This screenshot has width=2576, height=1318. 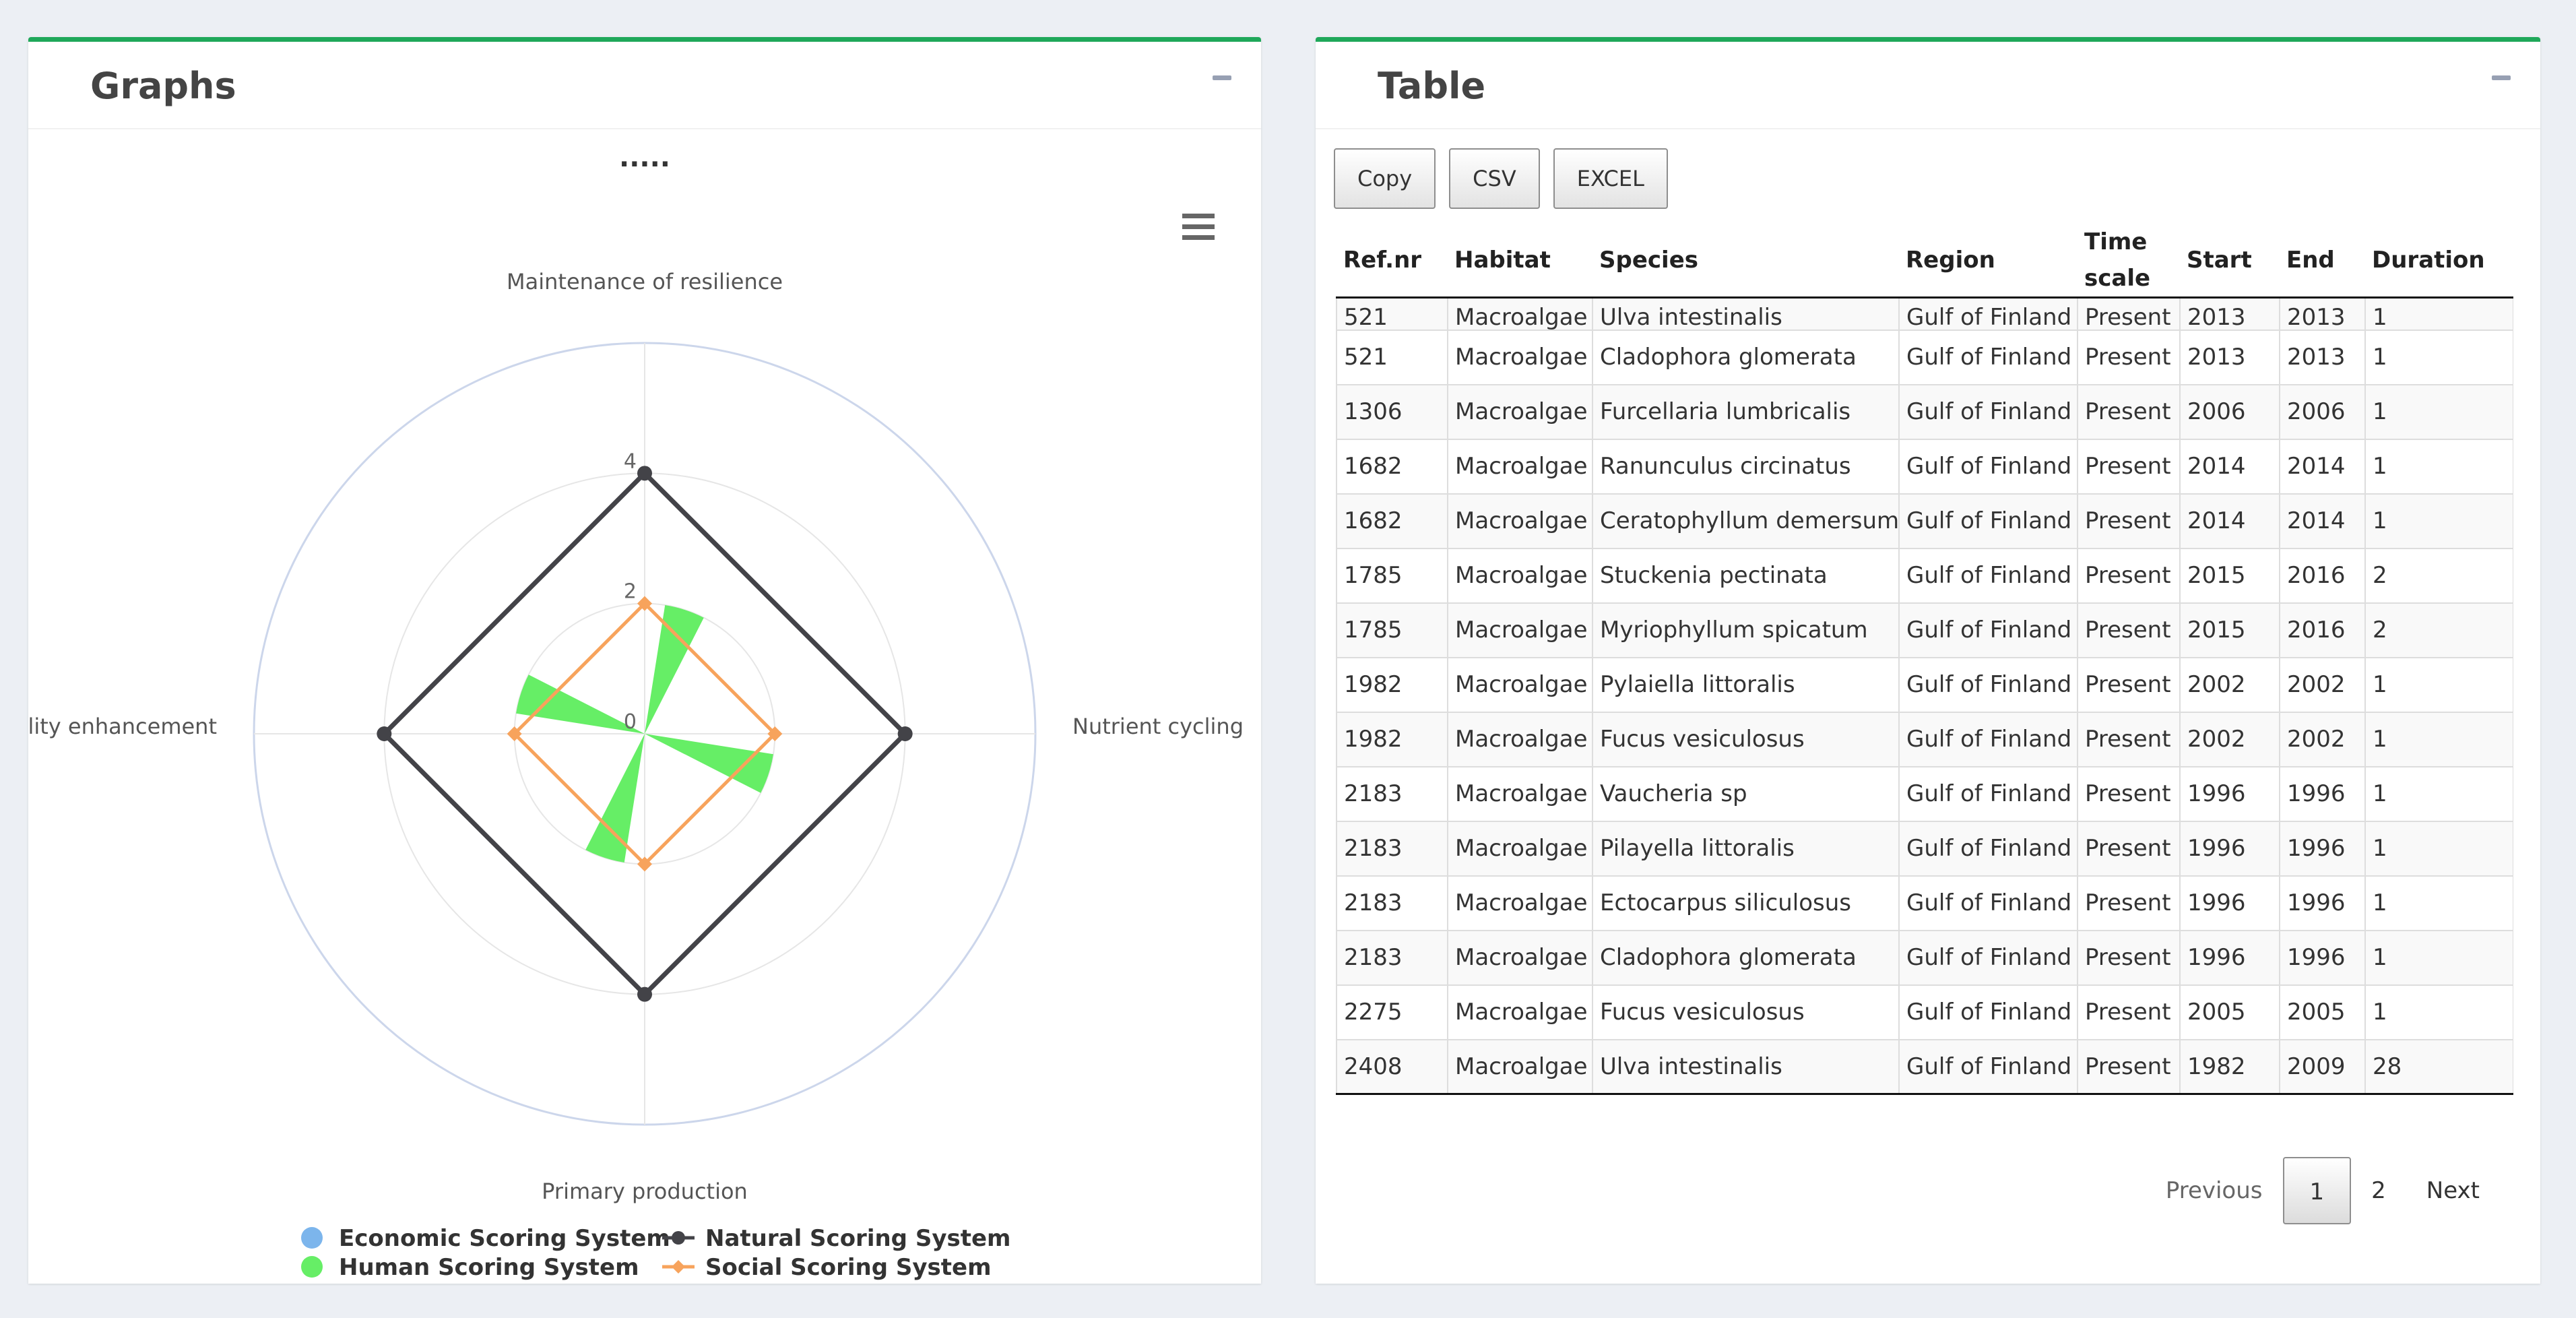 I want to click on legend-item: Social Scoring System, so click(x=848, y=1267).